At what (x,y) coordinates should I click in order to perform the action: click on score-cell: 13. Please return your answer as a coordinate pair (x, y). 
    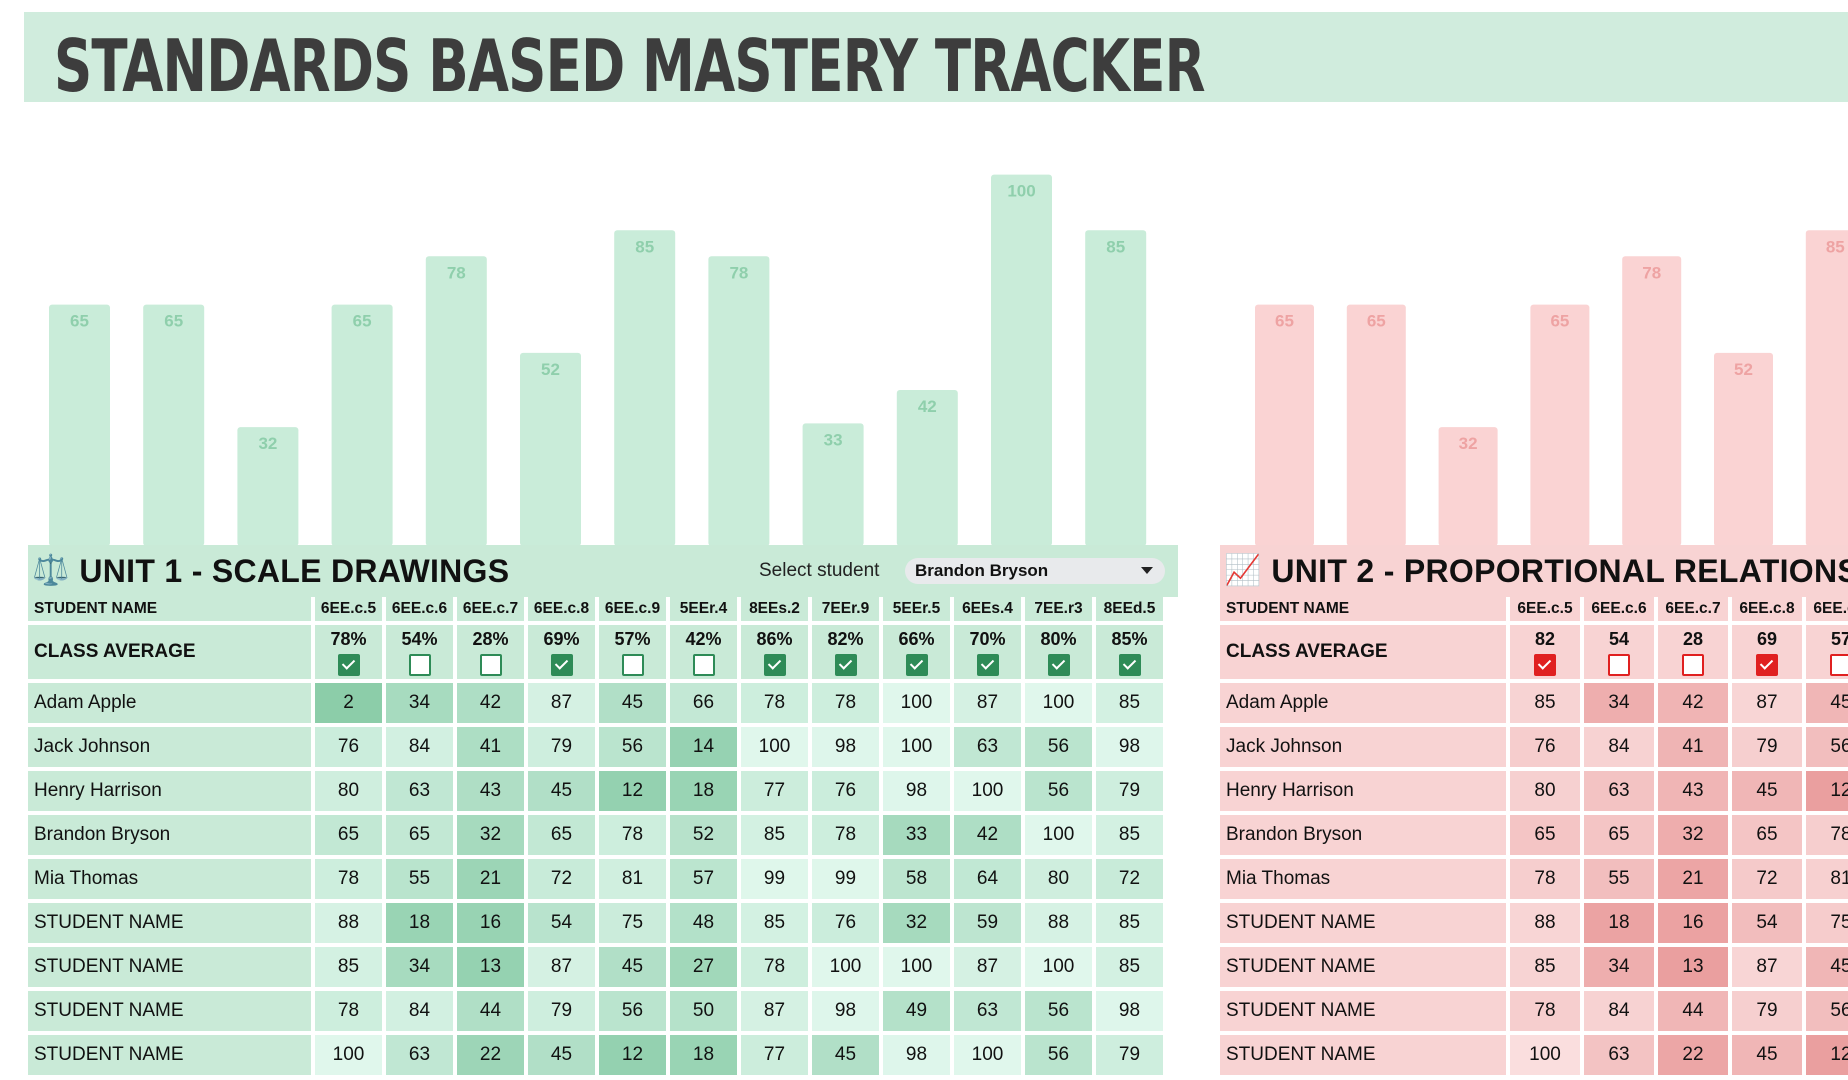
    Looking at the image, I should click on (1693, 969).